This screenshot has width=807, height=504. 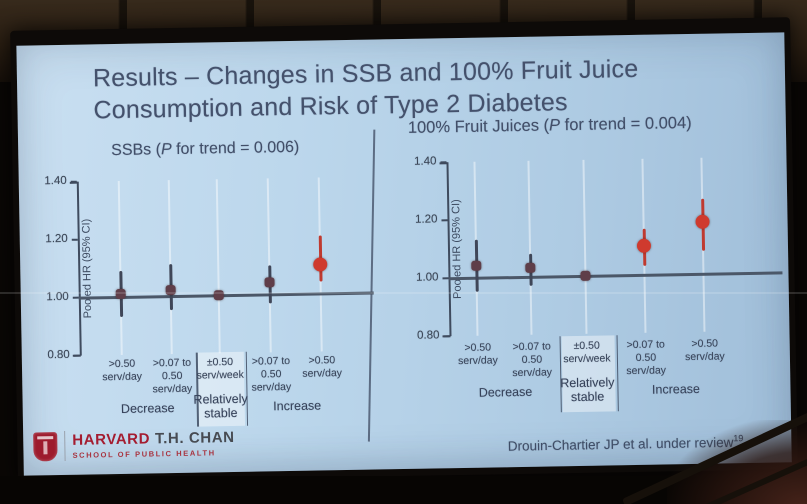 I want to click on harvard-chan-logo: HARVARD T.H. CHAN SCHOOL OF PUBLIC HEALTH, so click(x=134, y=445).